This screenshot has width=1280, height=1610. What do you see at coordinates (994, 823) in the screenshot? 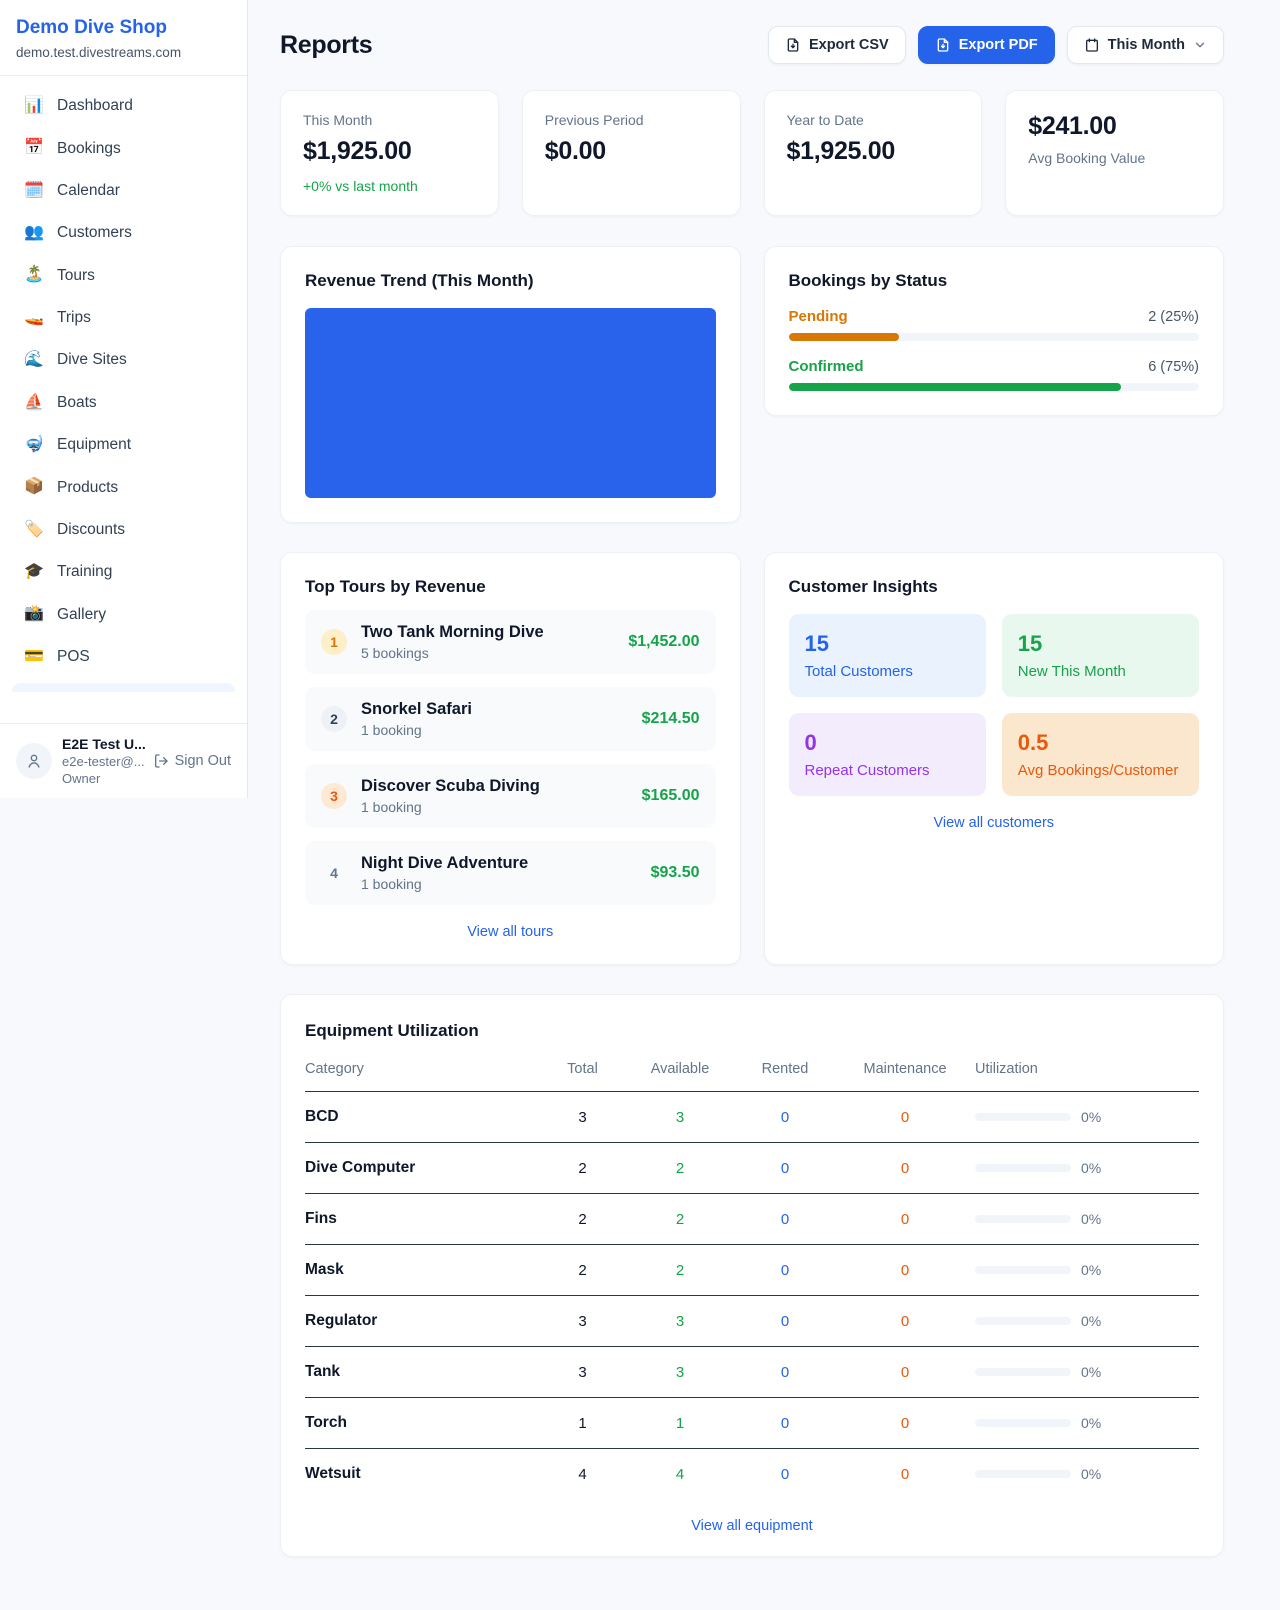
I see `view-all-customers-link: View all customers` at bounding box center [994, 823].